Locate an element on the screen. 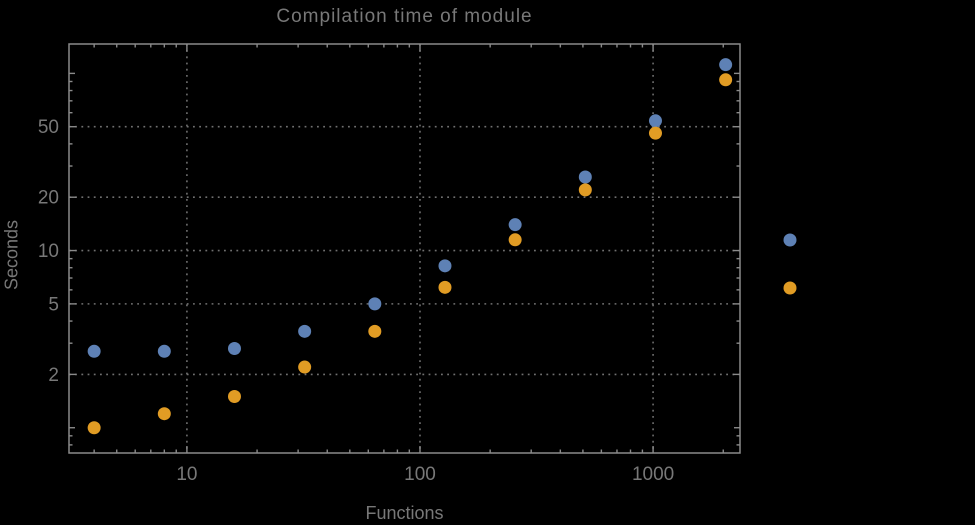  y-tick-label: 2 is located at coordinates (53, 375).